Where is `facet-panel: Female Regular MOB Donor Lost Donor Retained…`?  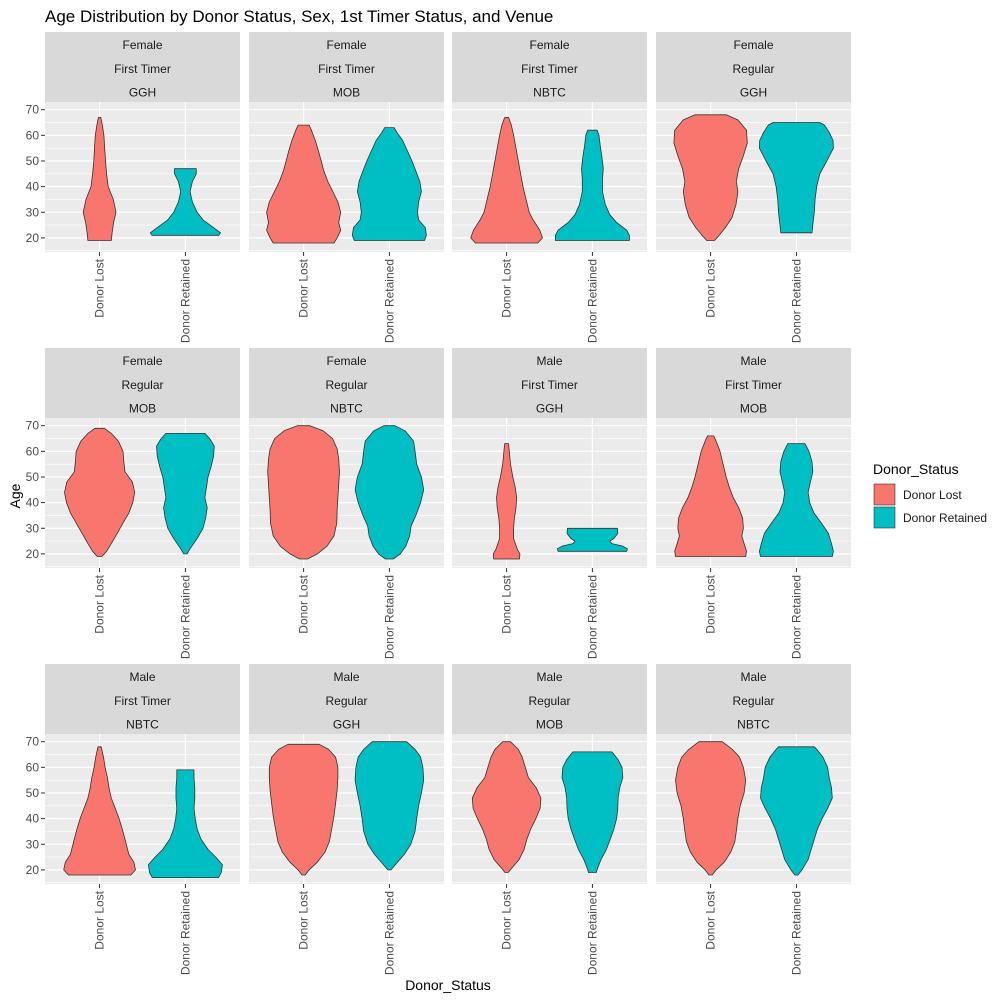
facet-panel: Female Regular MOB Donor Lost Donor Retained… is located at coordinates (133, 503).